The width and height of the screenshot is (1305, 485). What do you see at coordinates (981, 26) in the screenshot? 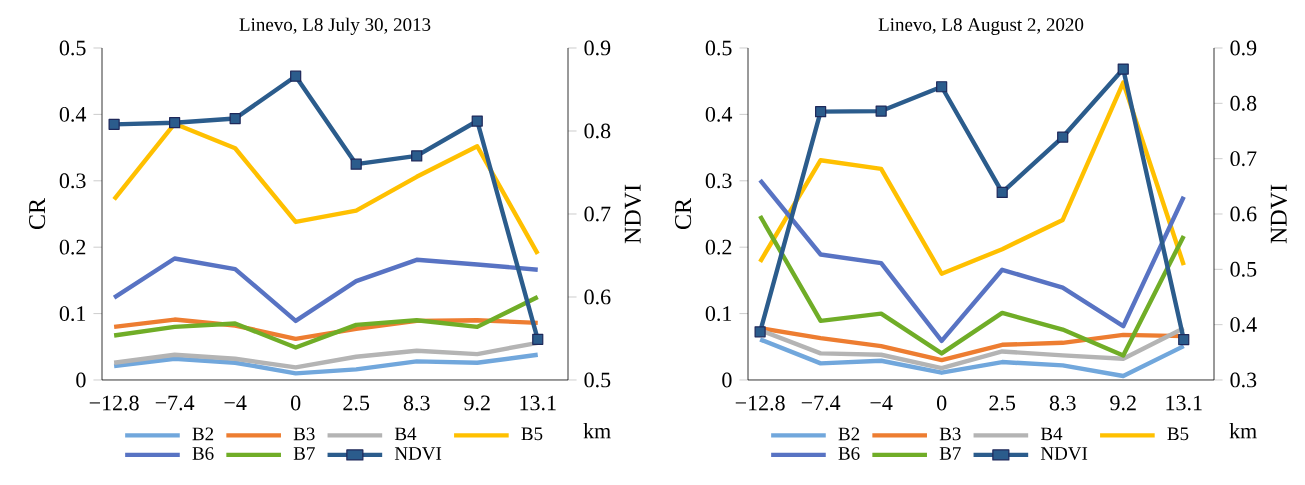
I see `chart-title: Linevo, L8 August 2, 2020` at bounding box center [981, 26].